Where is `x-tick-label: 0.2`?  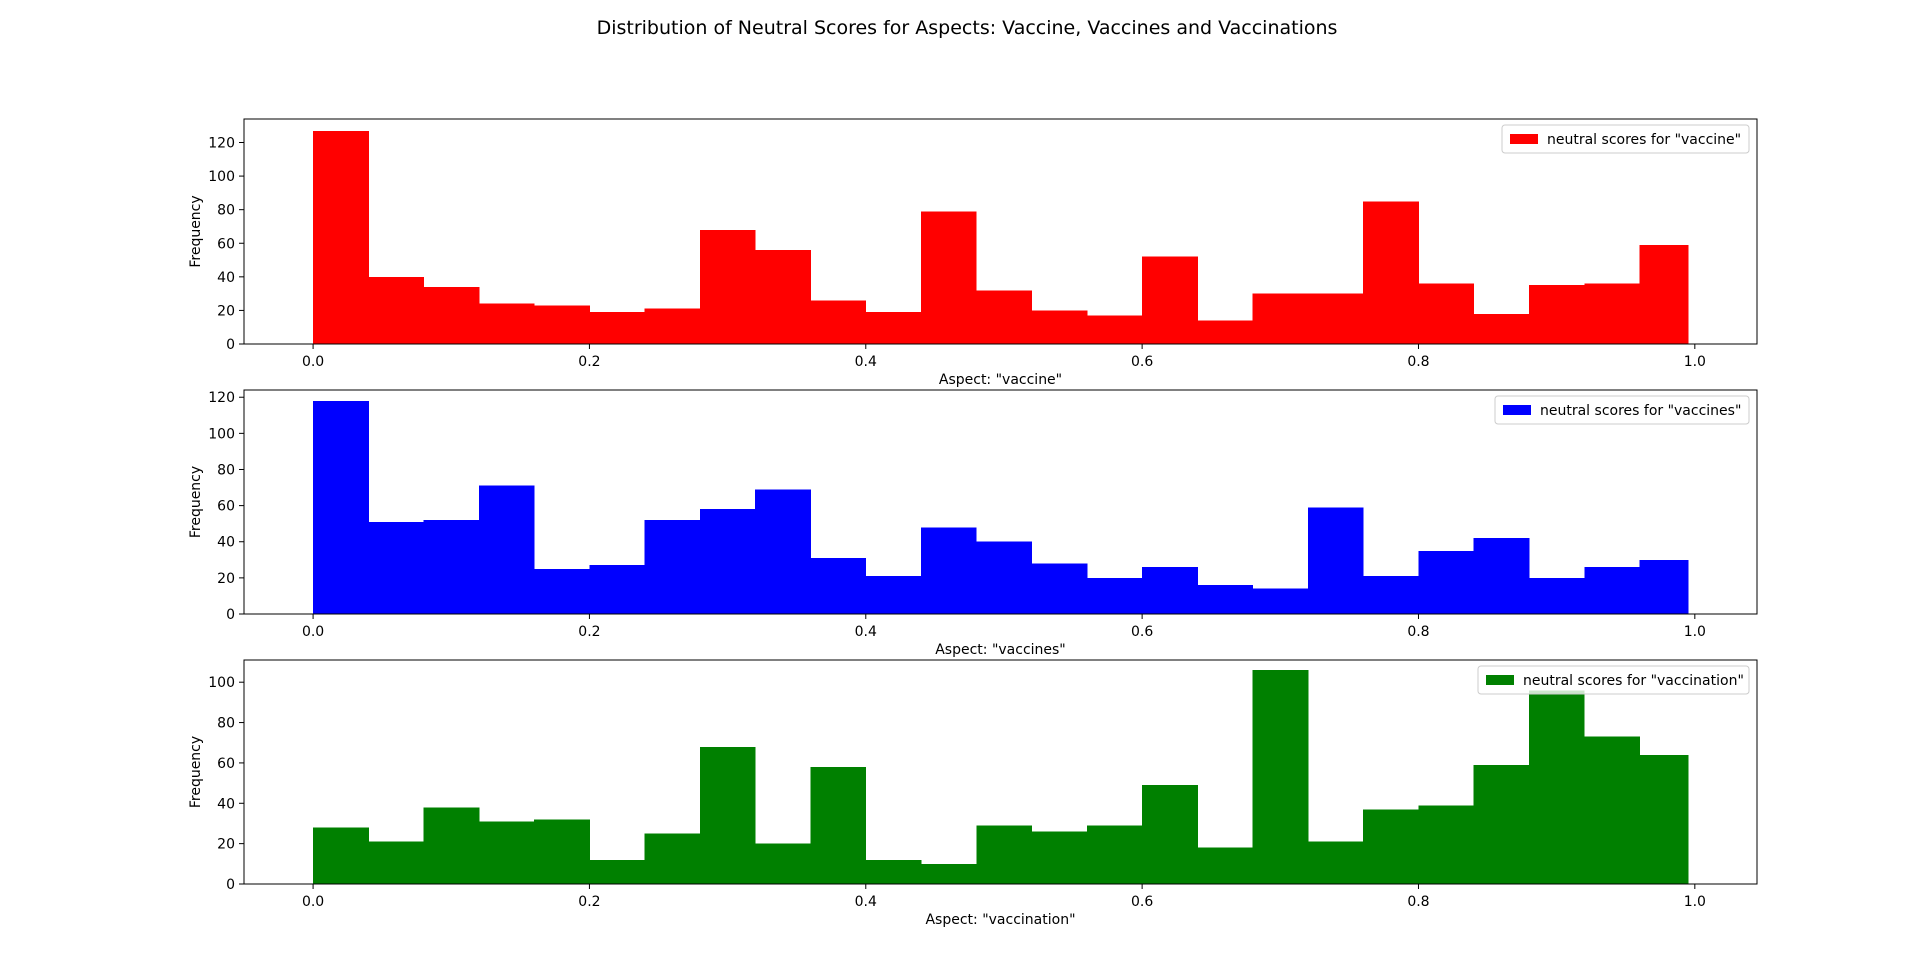
x-tick-label: 0.2 is located at coordinates (589, 632).